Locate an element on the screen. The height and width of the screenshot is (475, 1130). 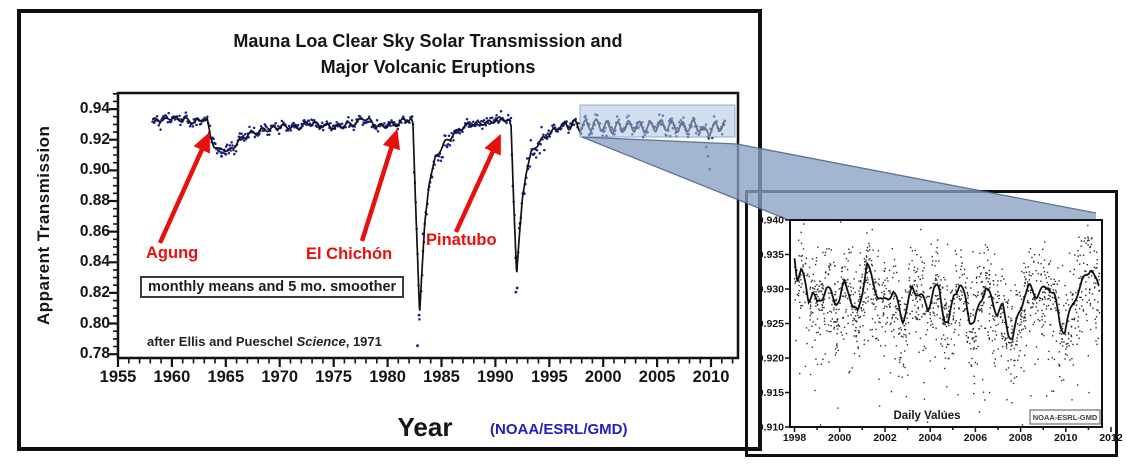
inset-y-tick-label: 0.935 is located at coordinates (771, 255).